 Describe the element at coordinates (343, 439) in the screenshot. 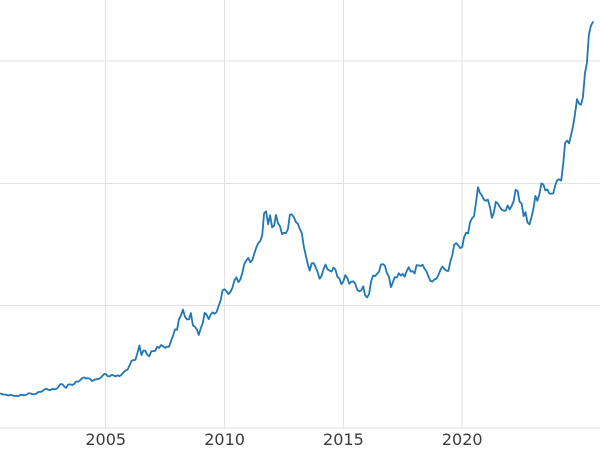

I see `x-axis-tick-label: 2015` at that location.